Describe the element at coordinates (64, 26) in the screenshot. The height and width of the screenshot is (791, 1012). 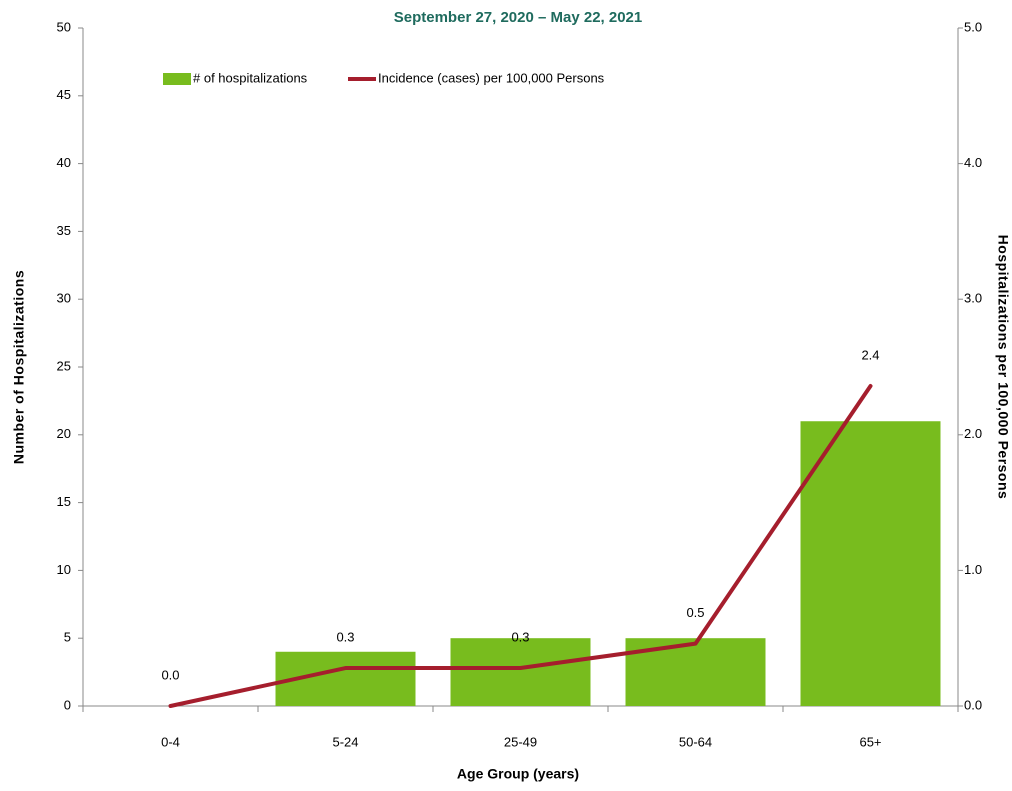
I see `y-tick-label: 50` at that location.